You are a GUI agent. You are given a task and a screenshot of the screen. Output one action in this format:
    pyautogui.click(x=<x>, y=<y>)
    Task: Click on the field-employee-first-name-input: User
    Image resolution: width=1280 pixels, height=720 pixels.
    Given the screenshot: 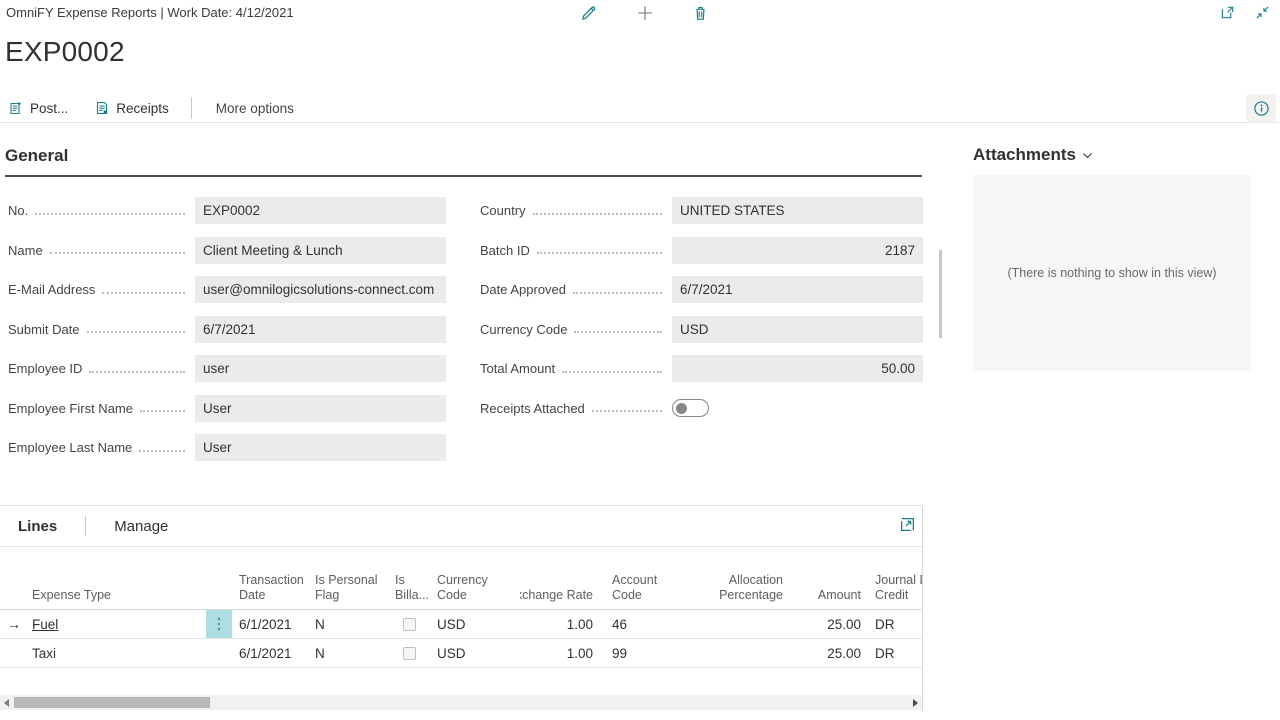 What is the action you would take?
    pyautogui.click(x=320, y=408)
    